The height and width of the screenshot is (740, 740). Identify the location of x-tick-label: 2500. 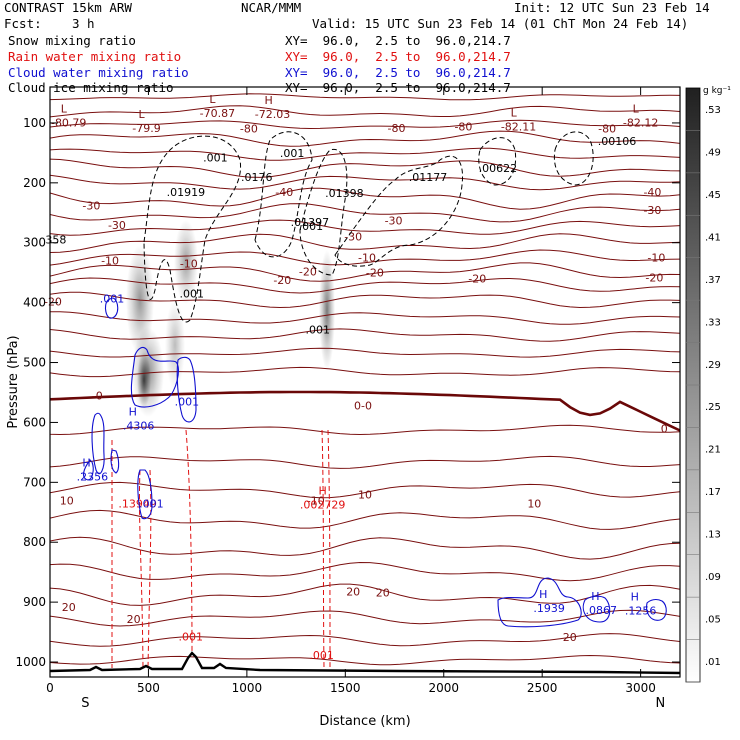
(542, 688).